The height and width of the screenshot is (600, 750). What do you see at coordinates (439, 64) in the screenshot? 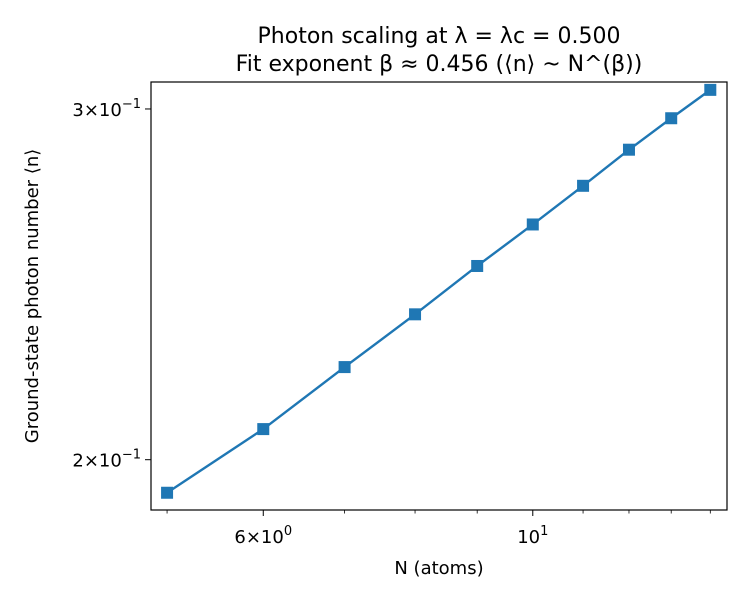
I see `chart-subtitle: Fit exponent β ≈ 0.456 (⟨n⟩ ~ N^(β))` at bounding box center [439, 64].